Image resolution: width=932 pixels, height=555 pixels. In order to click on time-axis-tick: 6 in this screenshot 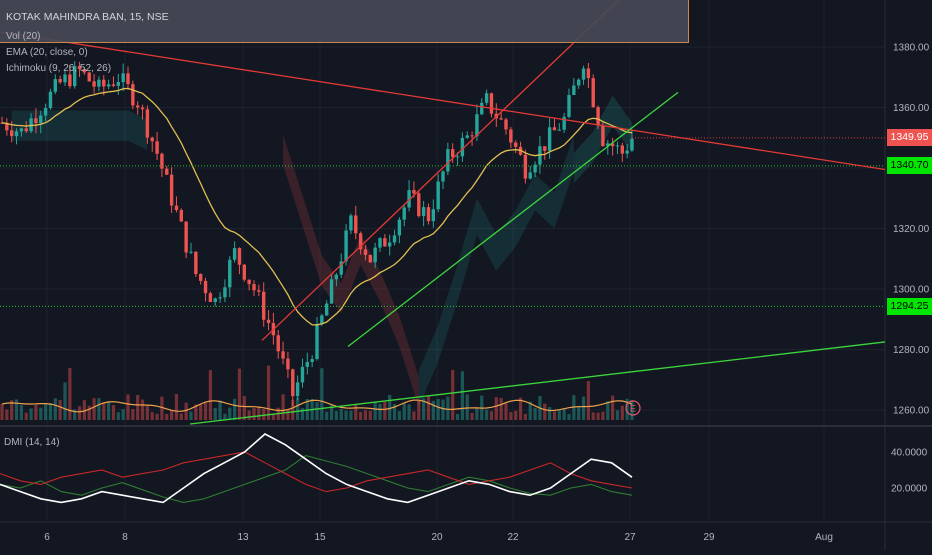, I will do `click(47, 537)`.